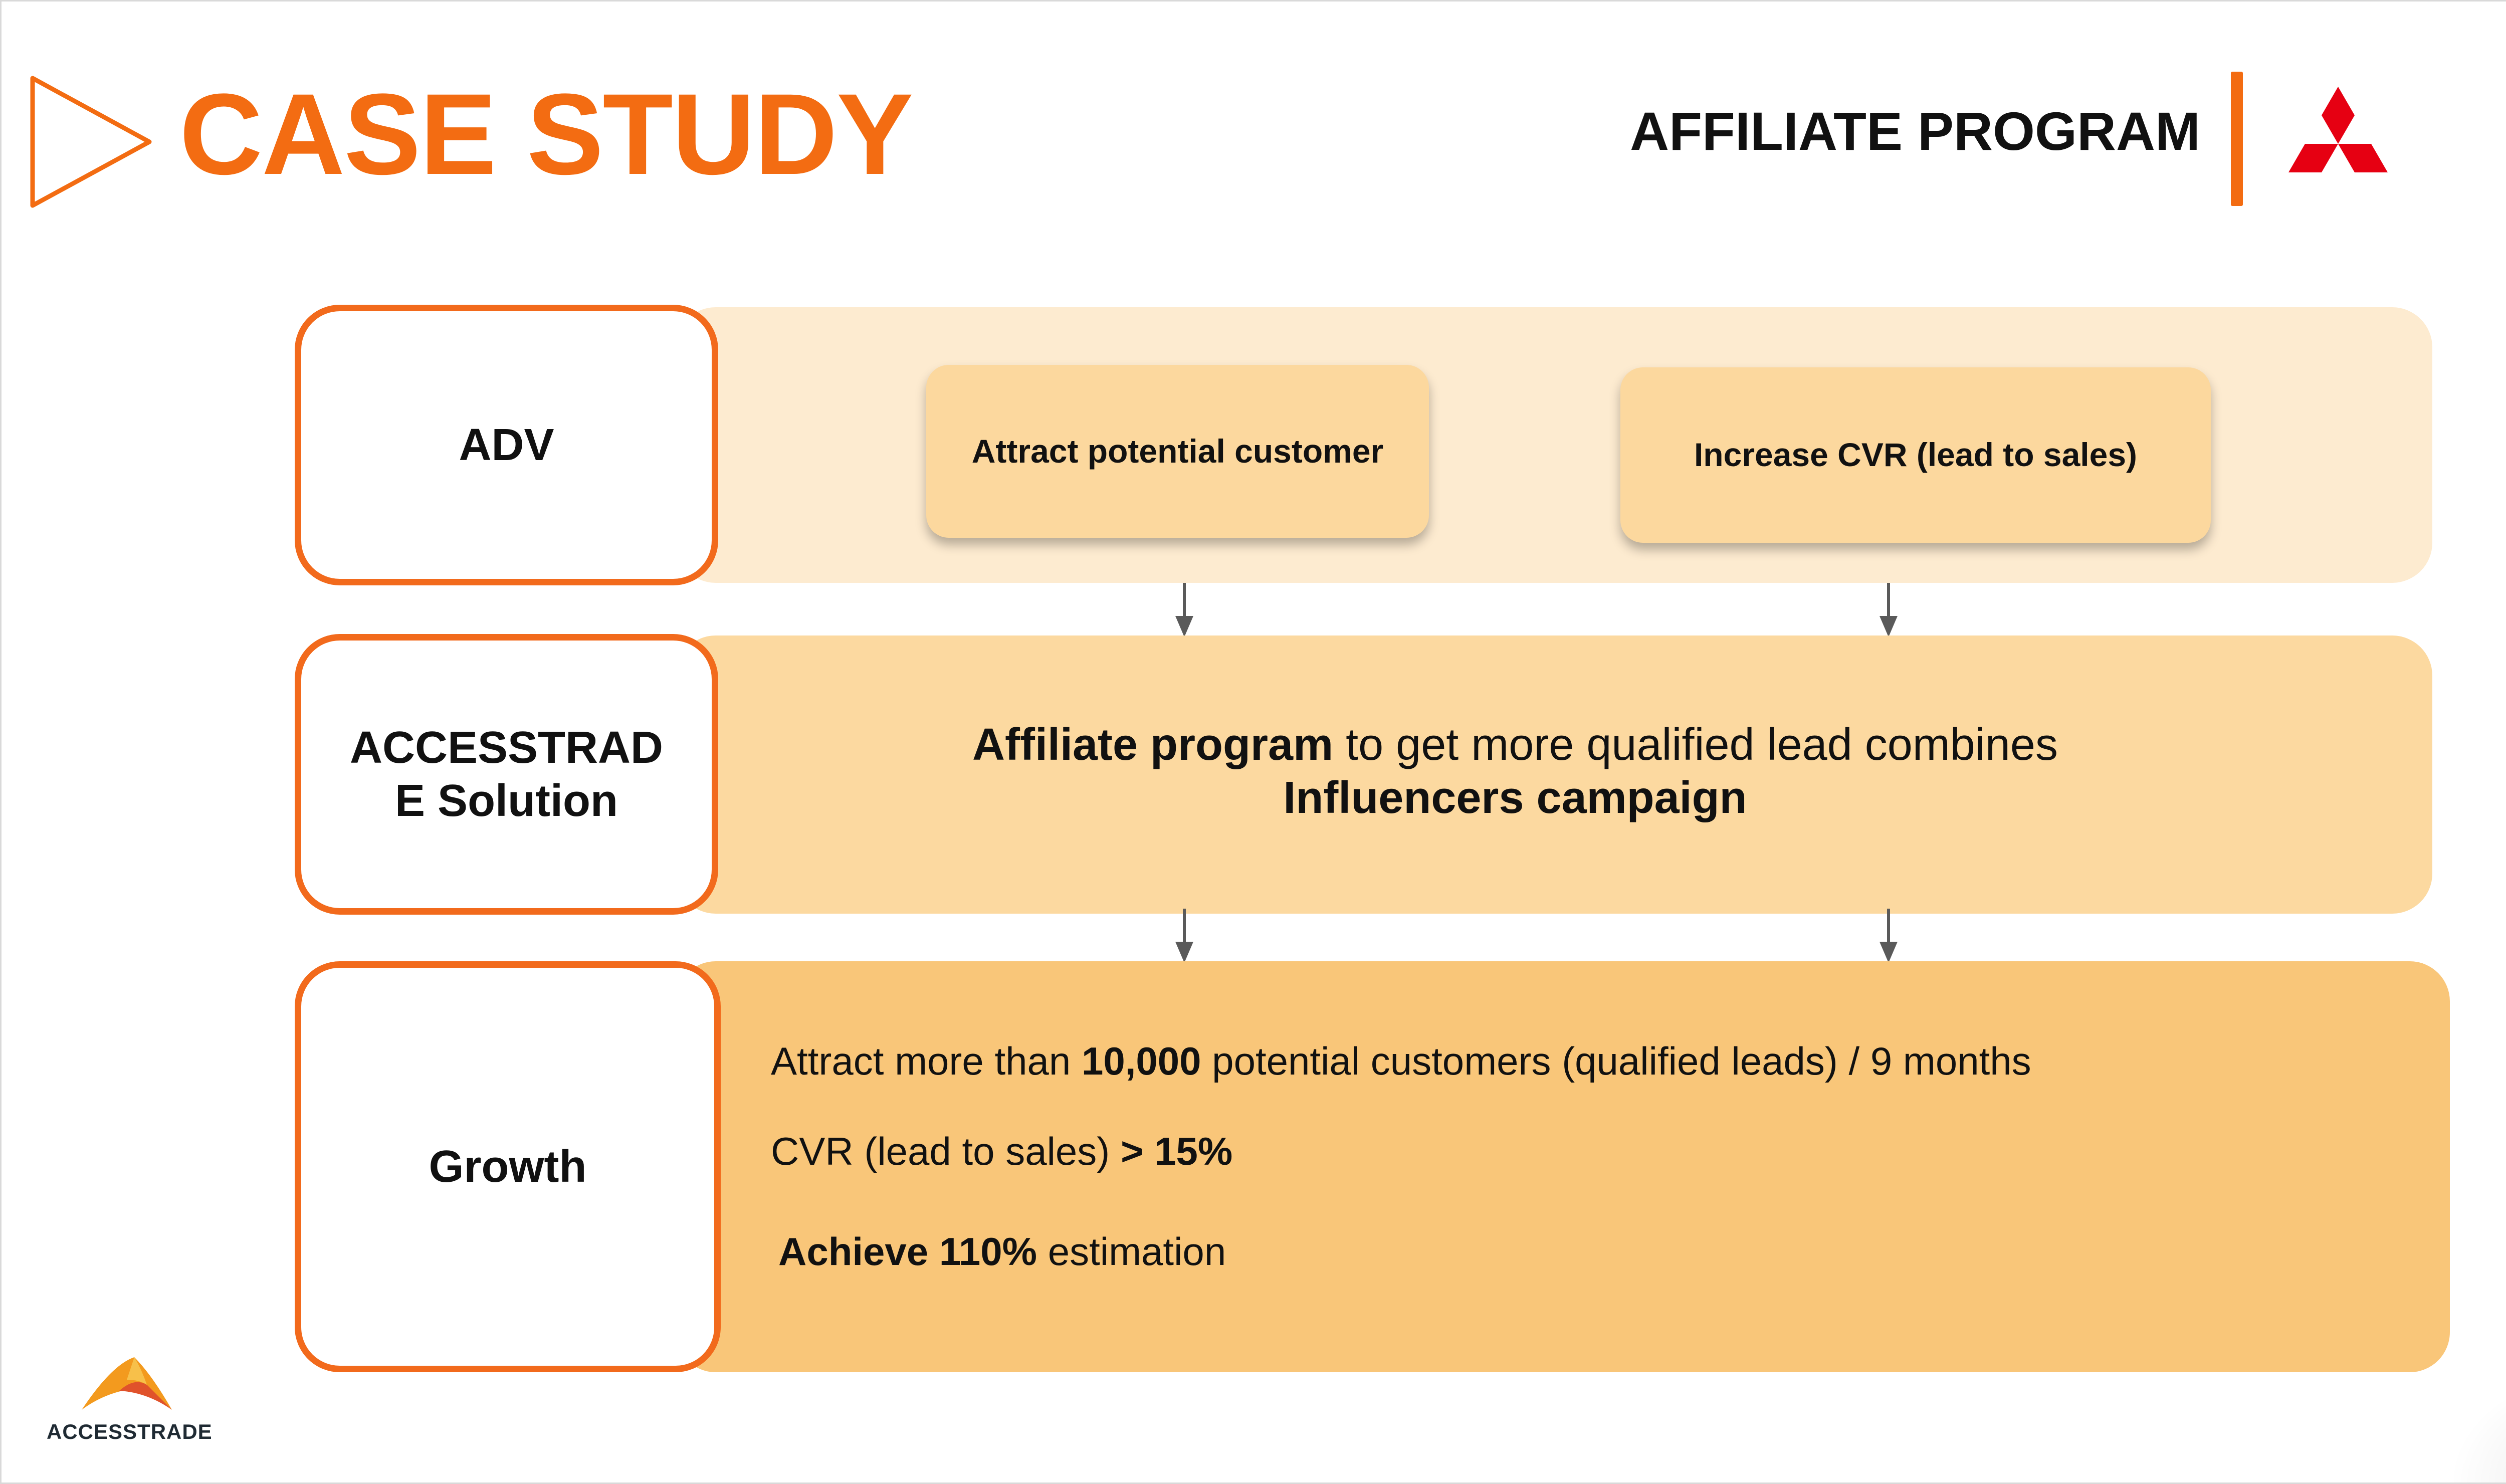 Image resolution: width=2506 pixels, height=1484 pixels. What do you see at coordinates (1695, 745) in the screenshot?
I see `solution-regular: to get more qualified lead combines` at bounding box center [1695, 745].